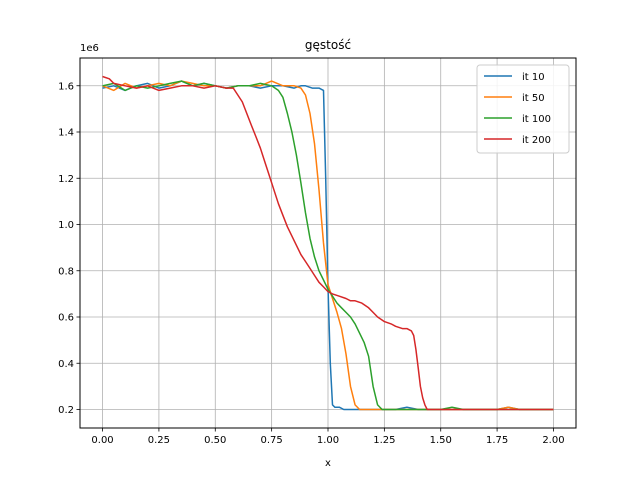 The height and width of the screenshot is (480, 640). I want to click on y-tick-label: 1.4, so click(66, 133).